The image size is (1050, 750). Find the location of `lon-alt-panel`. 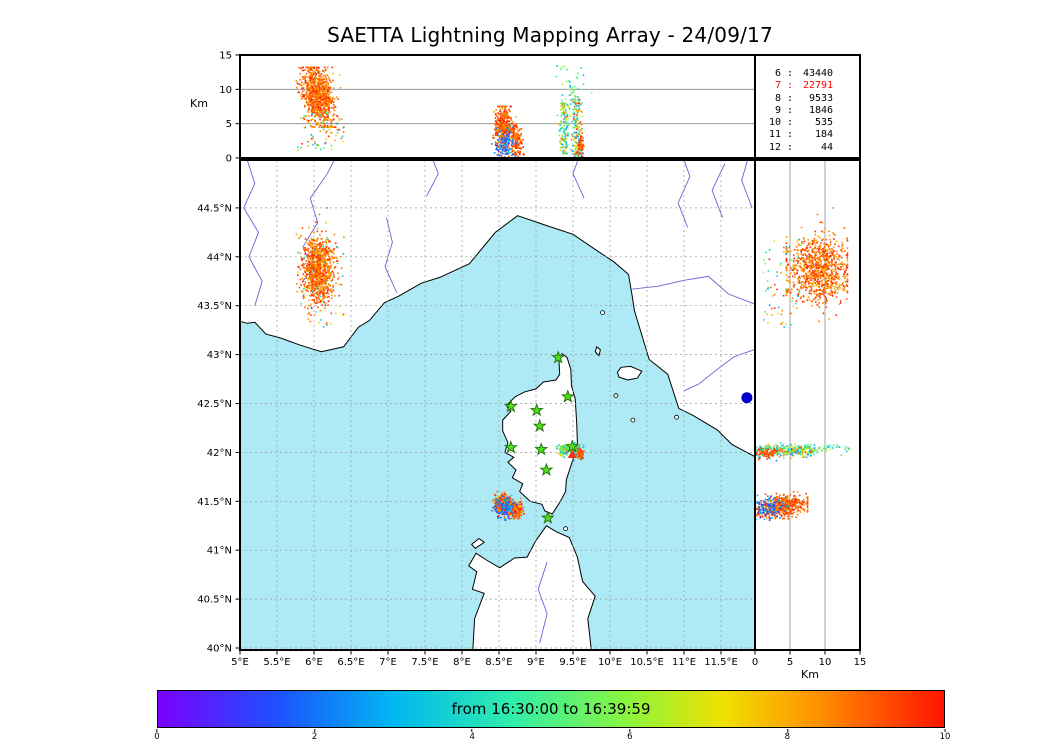

lon-alt-panel is located at coordinates (497, 111).